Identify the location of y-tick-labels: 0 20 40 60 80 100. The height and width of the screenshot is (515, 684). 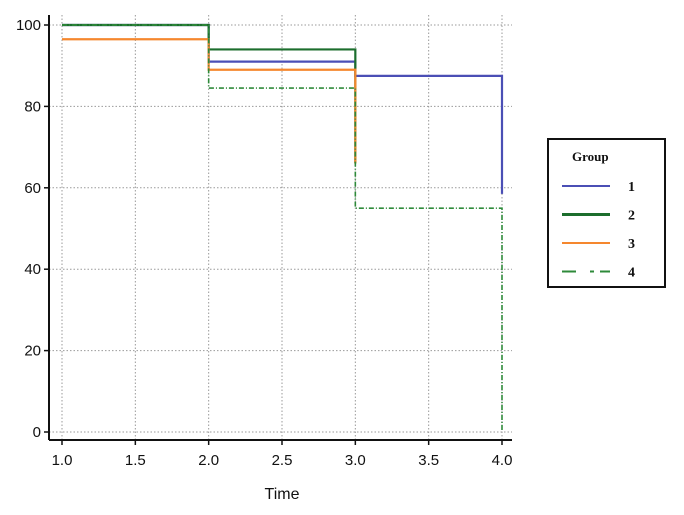
(32, 229).